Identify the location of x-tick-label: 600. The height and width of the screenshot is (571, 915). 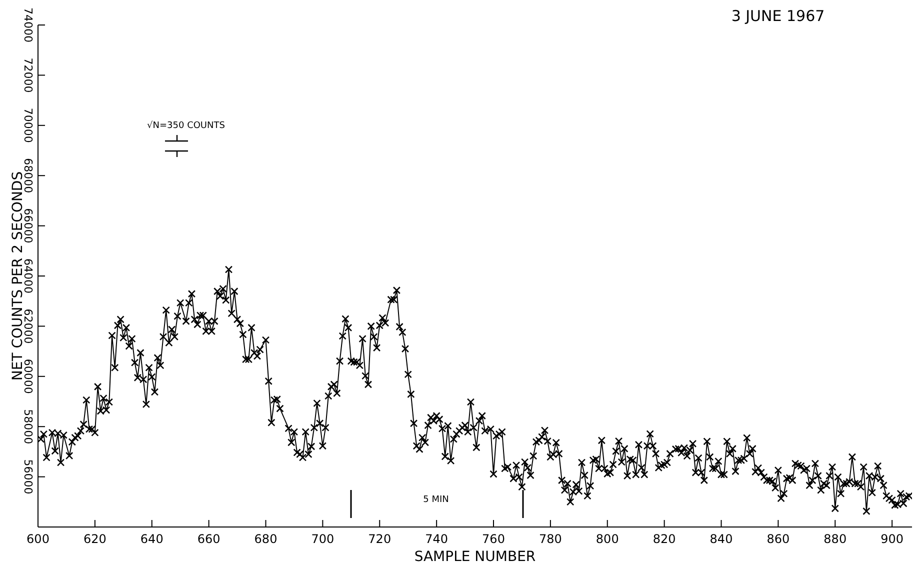
(38, 539).